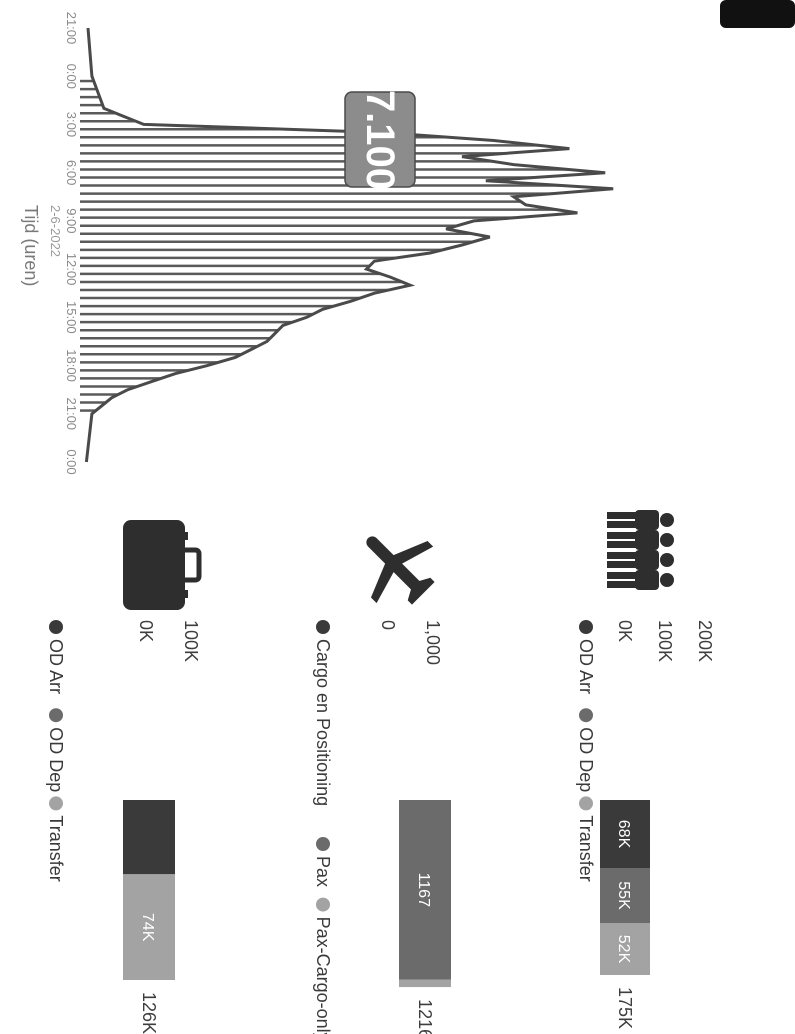 The height and width of the screenshot is (1034, 795). I want to click on slicer-box, so click(757, 14).